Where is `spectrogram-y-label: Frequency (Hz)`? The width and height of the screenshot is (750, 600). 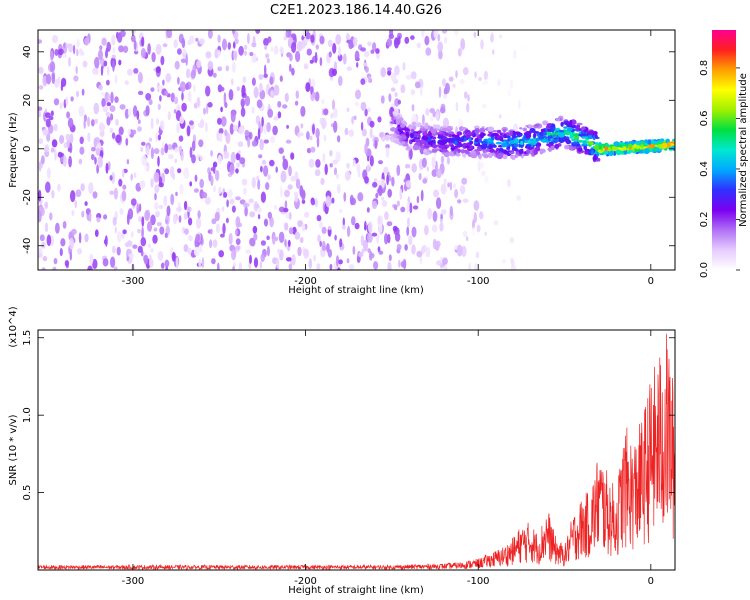 spectrogram-y-label: Frequency (Hz) is located at coordinates (13, 150).